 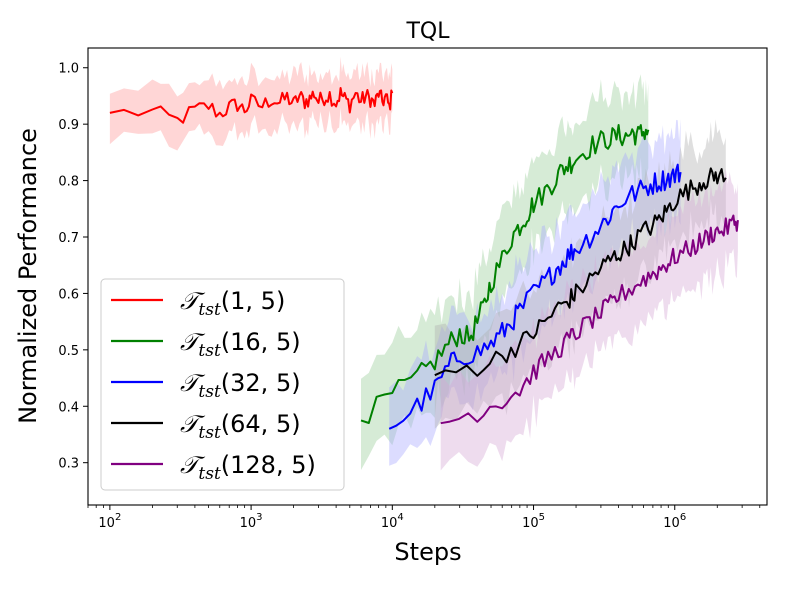 What do you see at coordinates (533, 521) in the screenshot?
I see `x-tick-label: 10⁵` at bounding box center [533, 521].